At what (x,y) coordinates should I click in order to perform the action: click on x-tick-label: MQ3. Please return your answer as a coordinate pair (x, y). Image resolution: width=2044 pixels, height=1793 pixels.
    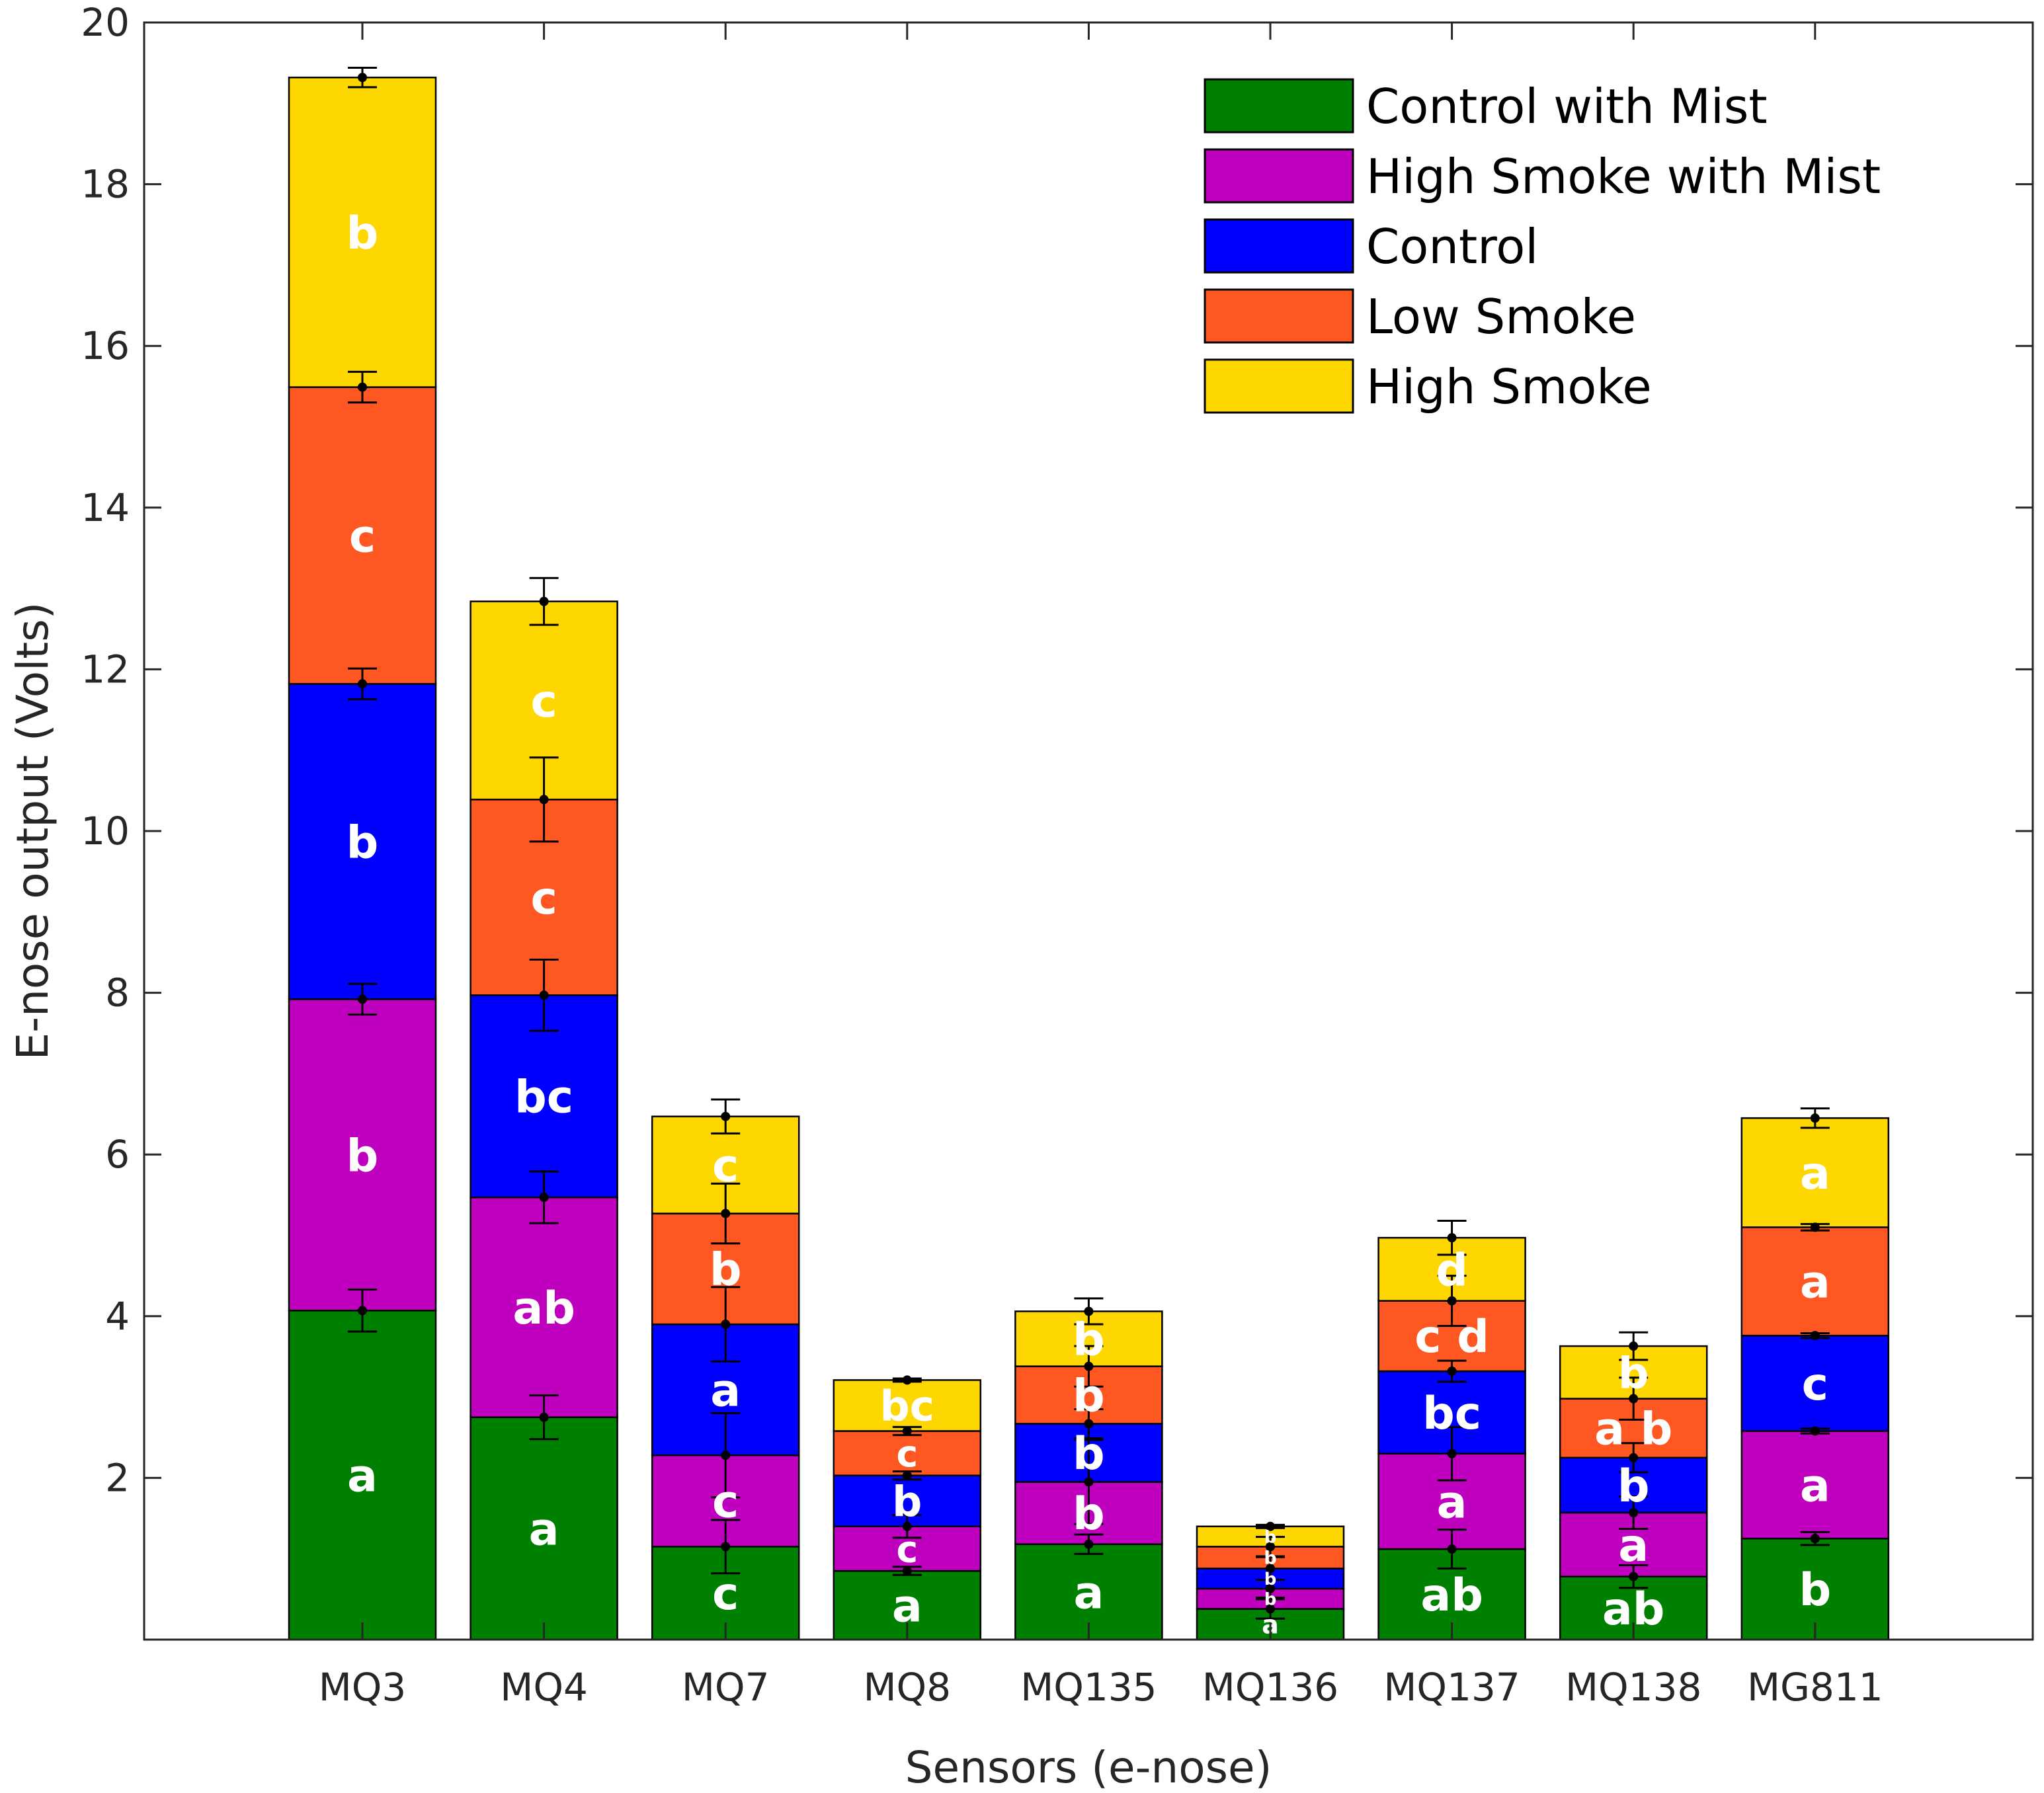
    Looking at the image, I should click on (363, 1687).